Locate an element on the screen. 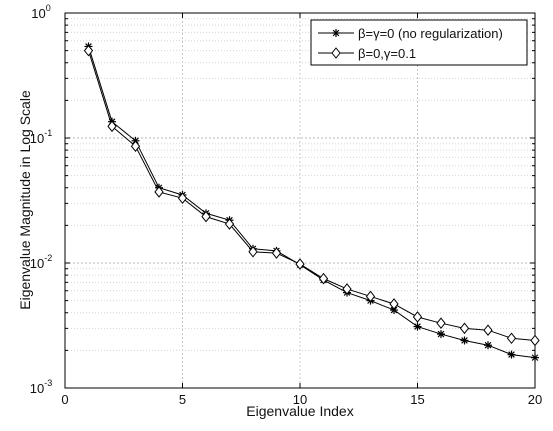  legend-entry-1: β=γ=0 (no regularization) is located at coordinates (410, 33).